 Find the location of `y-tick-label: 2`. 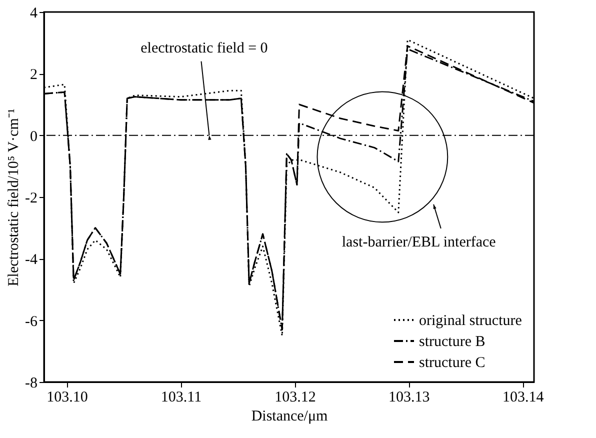

y-tick-label: 2 is located at coordinates (34, 75).